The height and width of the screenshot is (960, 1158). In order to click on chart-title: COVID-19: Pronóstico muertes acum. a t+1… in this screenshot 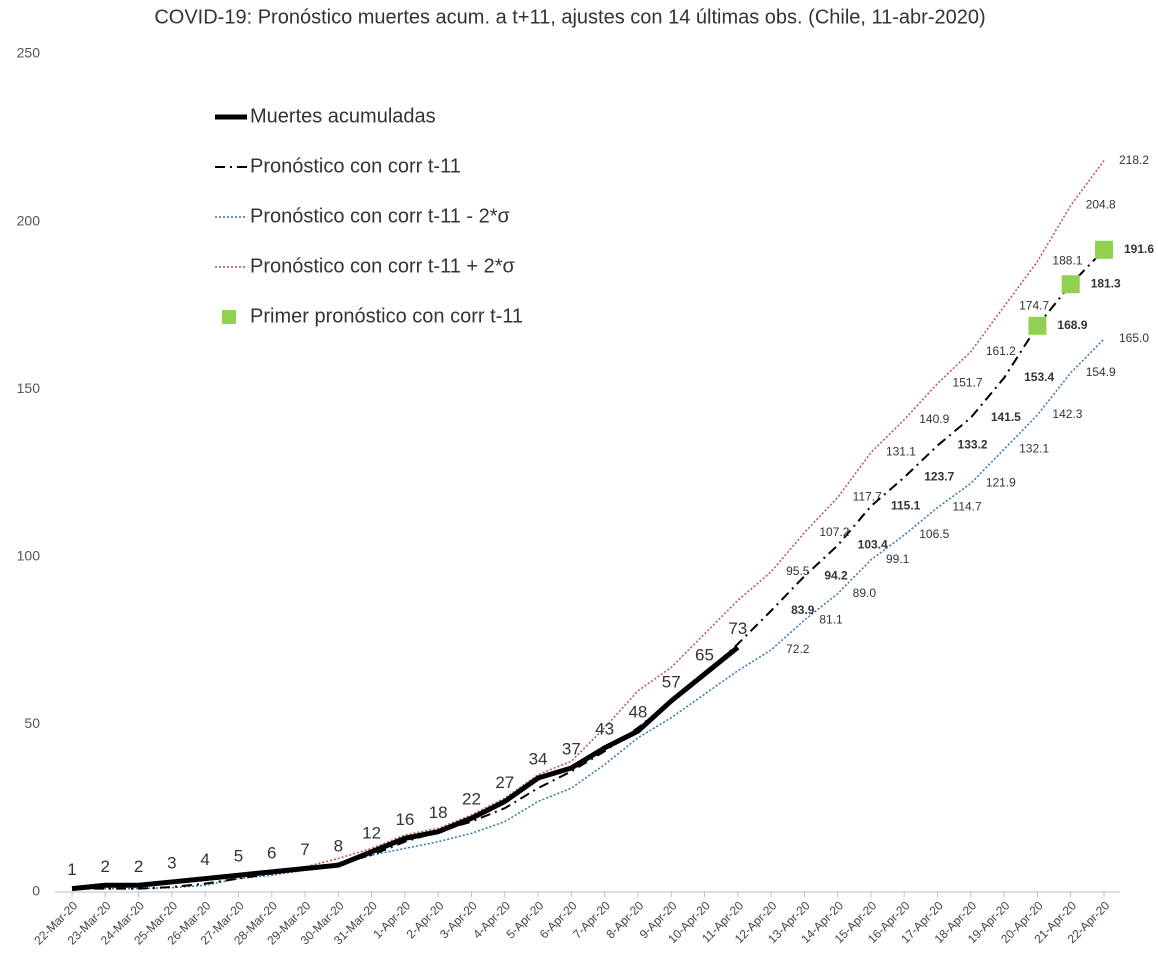, I will do `click(569, 17)`.